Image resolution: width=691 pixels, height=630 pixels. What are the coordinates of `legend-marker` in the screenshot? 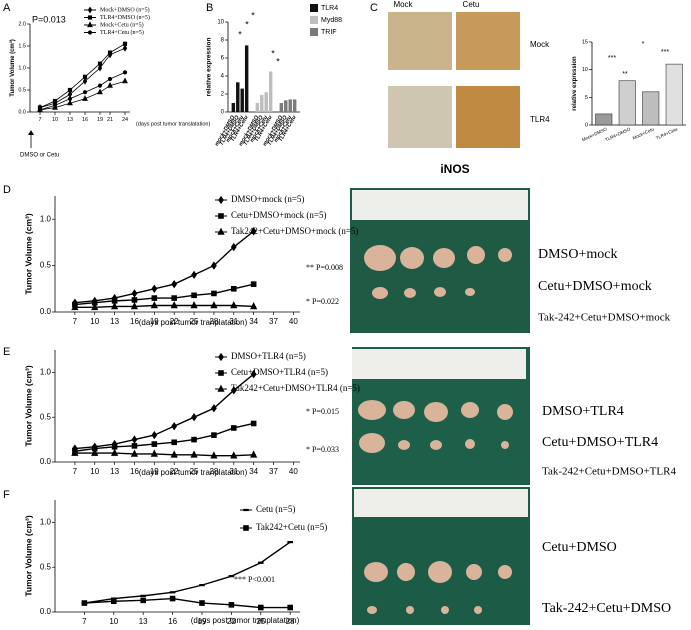 It's located at (90, 10).